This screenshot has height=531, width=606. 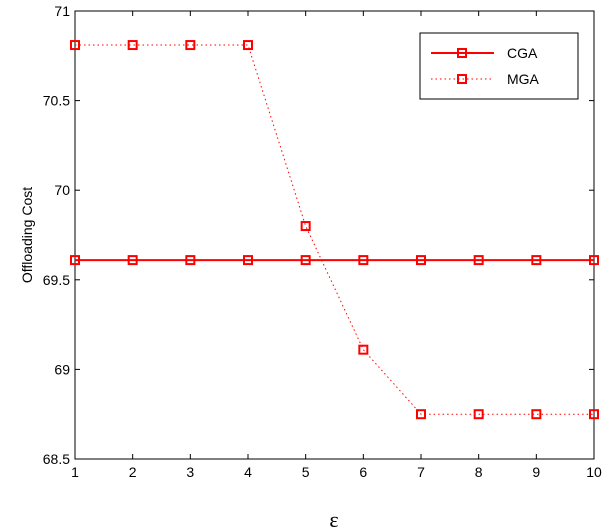 What do you see at coordinates (479, 472) in the screenshot?
I see `x-tick-label: 8` at bounding box center [479, 472].